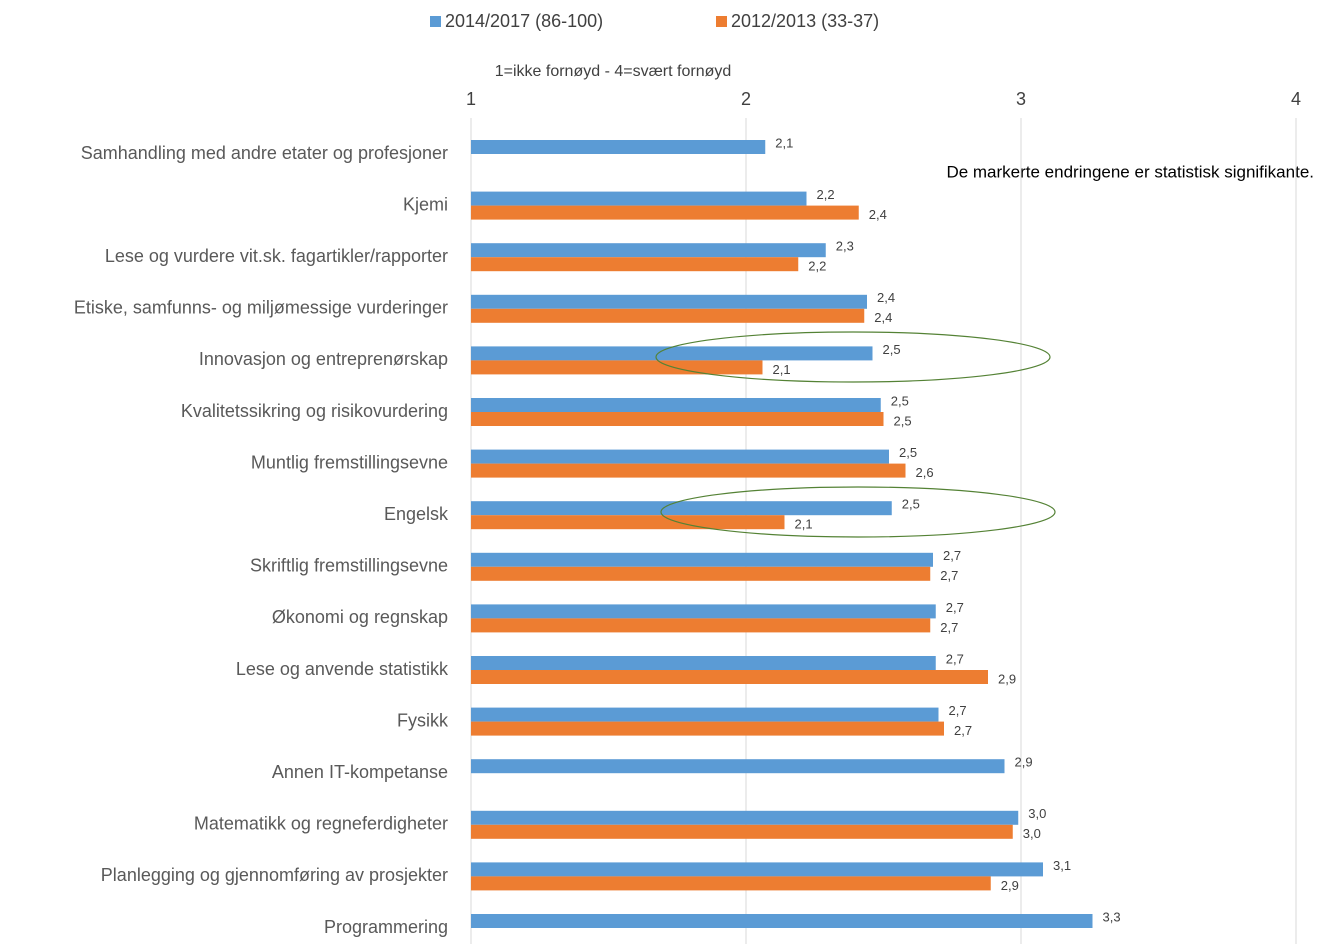  Describe the element at coordinates (805, 21) in the screenshot. I see `legend-label: 2012/2013 (33-37)` at that location.